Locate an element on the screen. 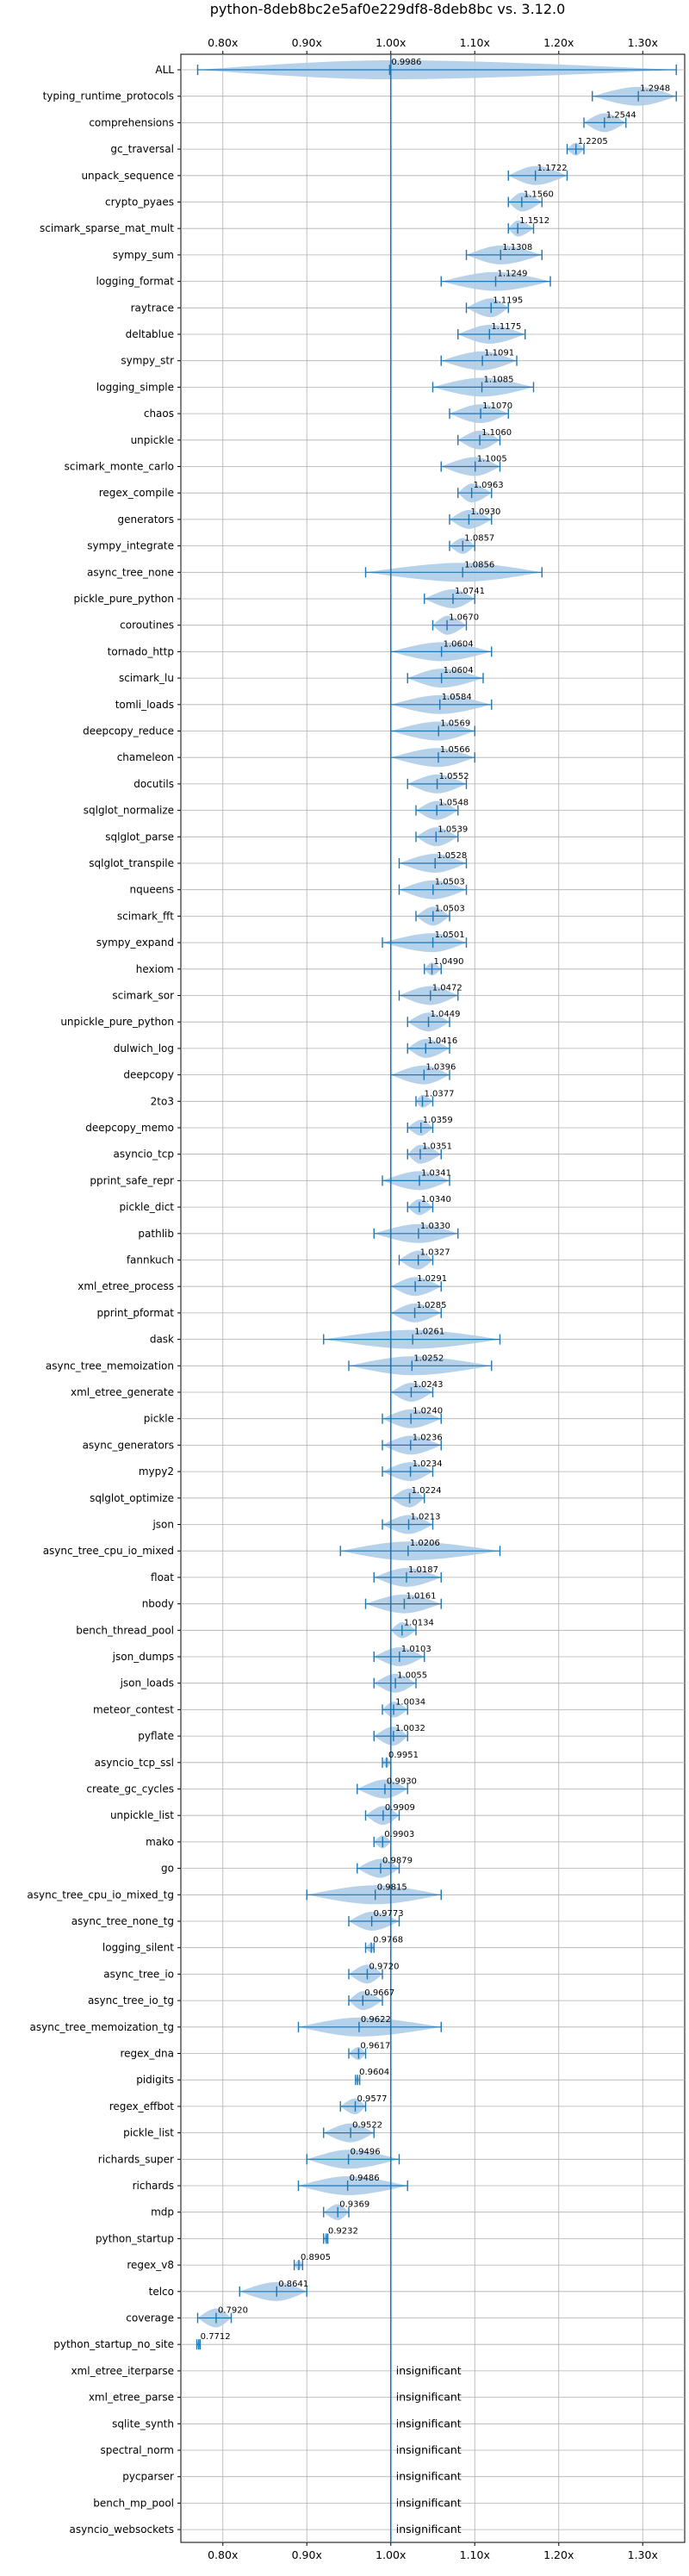 This screenshot has height=2576, width=689. value-label: 1.1560 is located at coordinates (539, 195).